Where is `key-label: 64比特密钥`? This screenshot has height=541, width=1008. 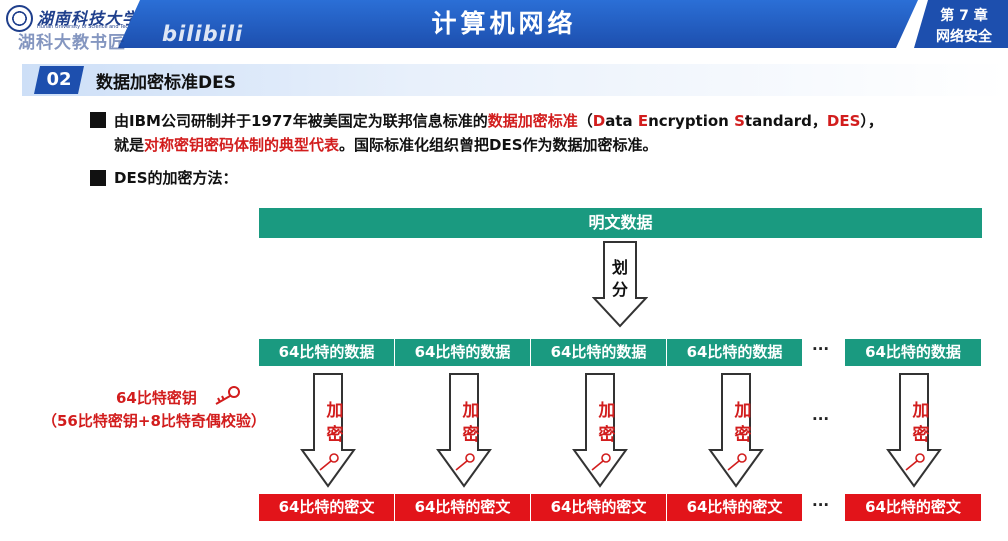 key-label: 64比特密钥 is located at coordinates (156, 398).